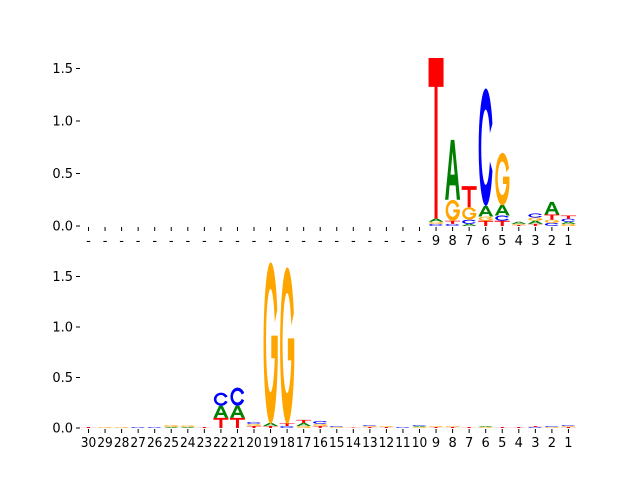 This screenshot has width=640, height=484. Describe the element at coordinates (105, 443) in the screenshot. I see `x-tick-label: 29` at that location.